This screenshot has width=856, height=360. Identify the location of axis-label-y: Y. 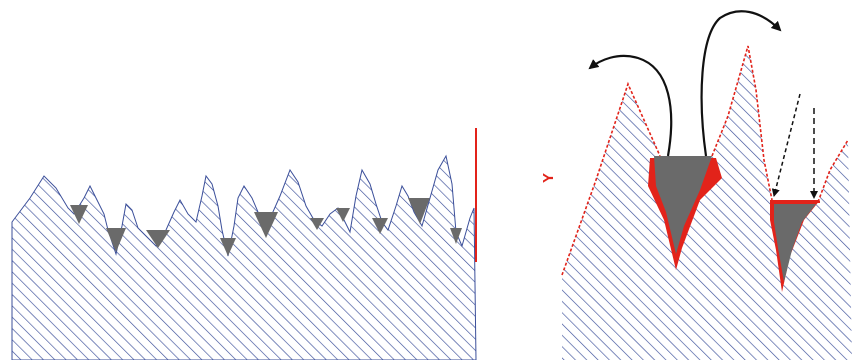
(548, 178).